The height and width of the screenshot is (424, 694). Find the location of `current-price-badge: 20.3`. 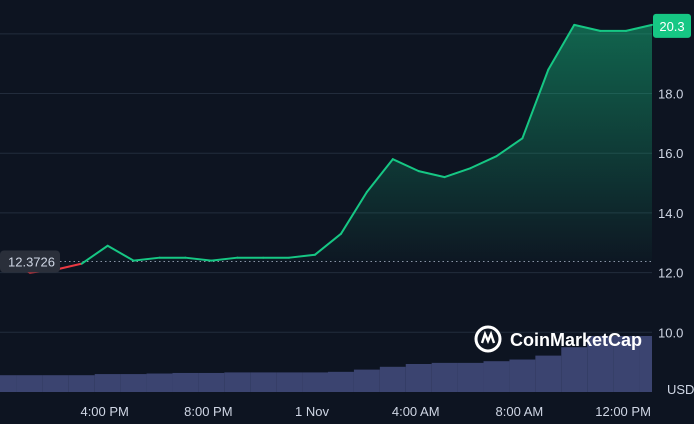

current-price-badge: 20.3 is located at coordinates (672, 25).